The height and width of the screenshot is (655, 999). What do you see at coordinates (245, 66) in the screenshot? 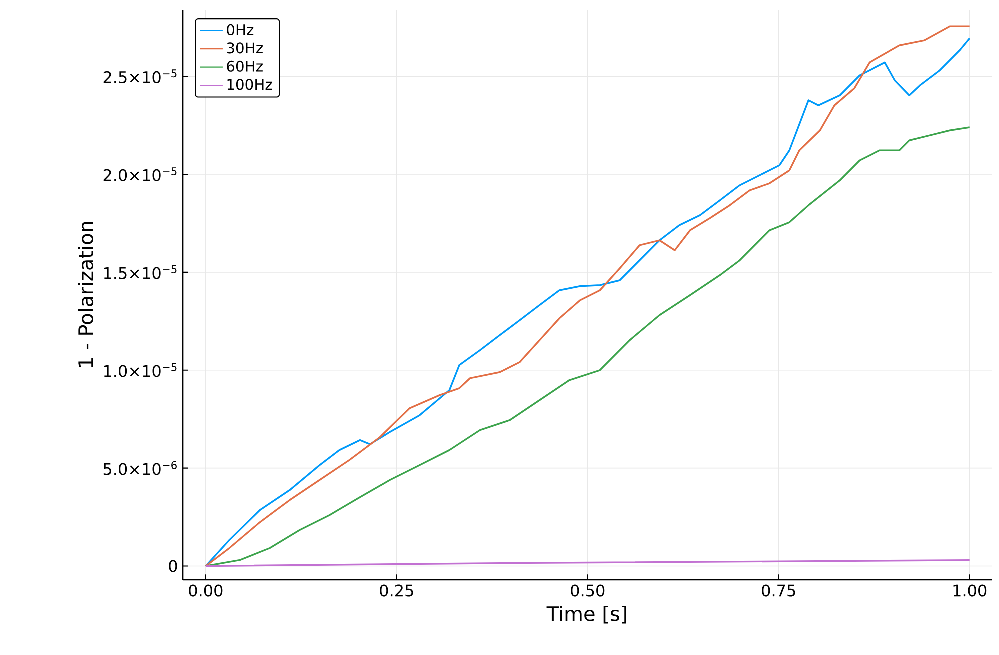
I see `legend-label: 60Hz` at bounding box center [245, 66].